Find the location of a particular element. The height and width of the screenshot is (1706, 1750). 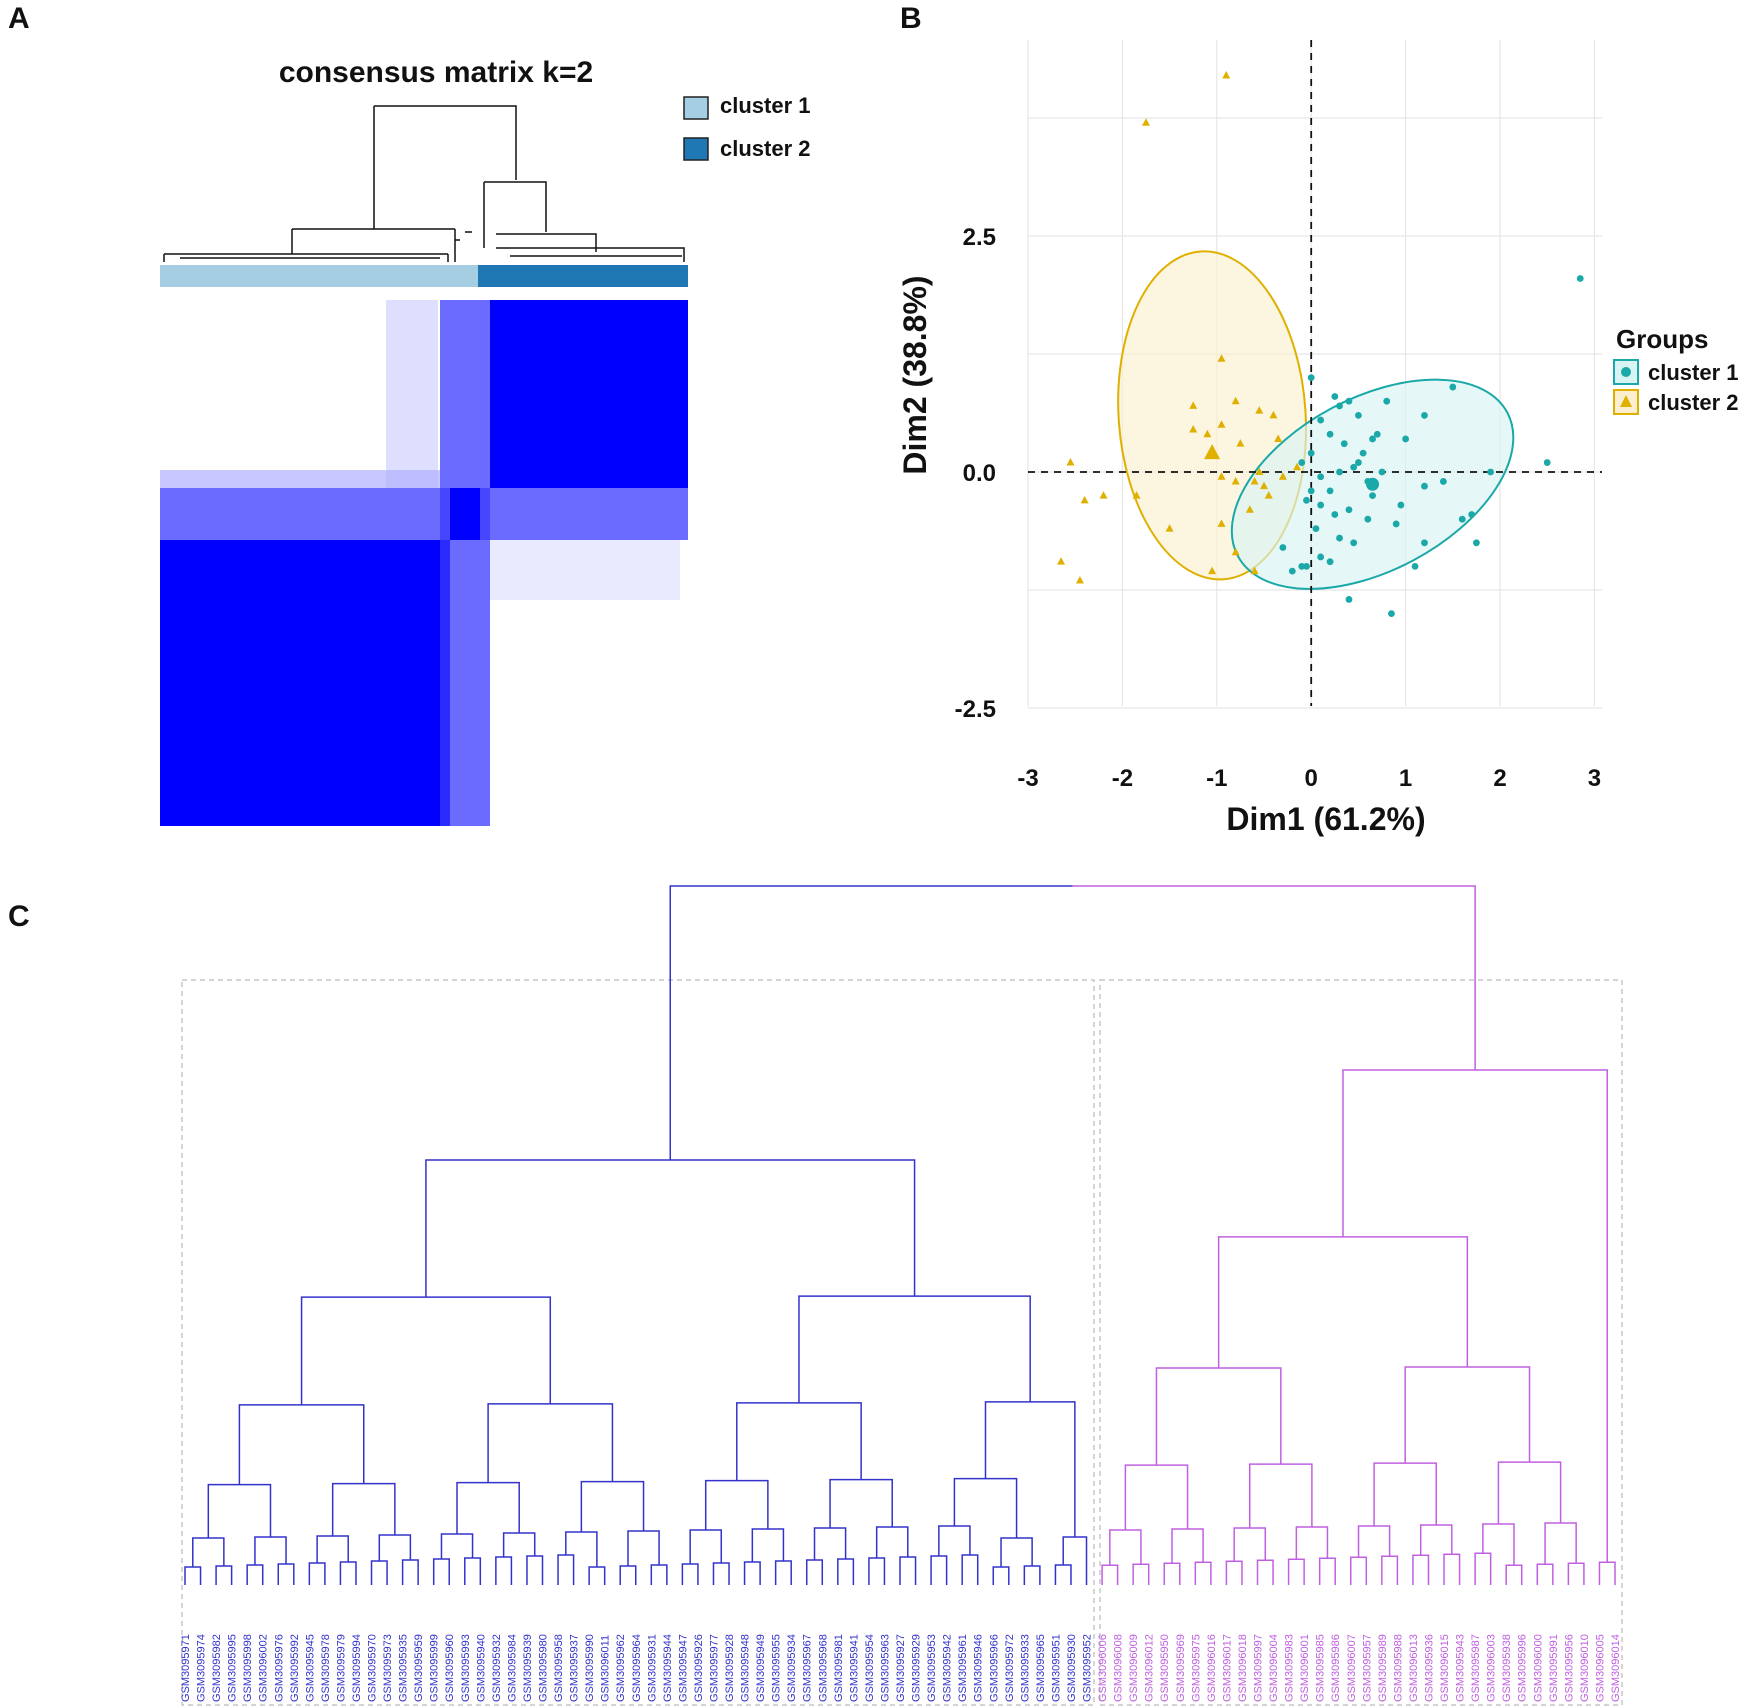

sample-label-left: GSM3095978 is located at coordinates (326, 1668).